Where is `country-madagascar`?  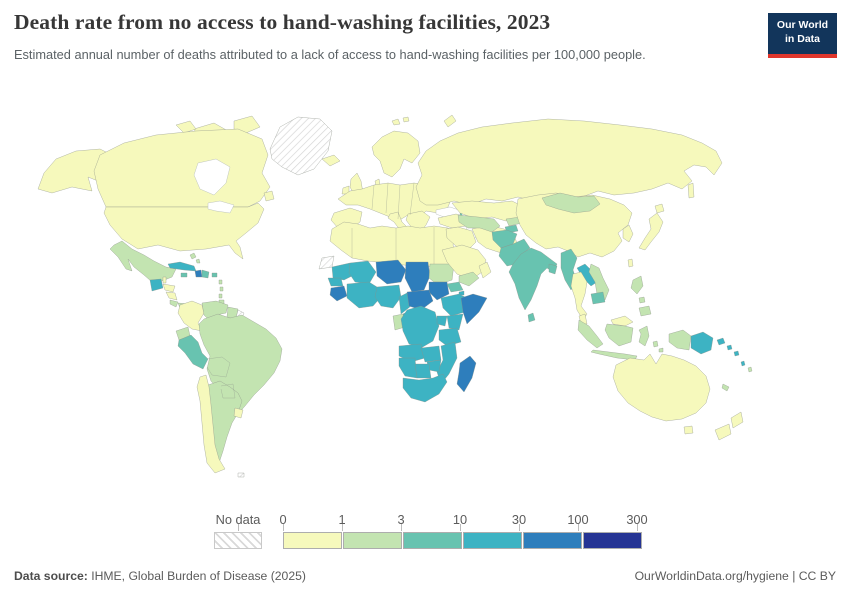
country-madagascar is located at coordinates (466, 374).